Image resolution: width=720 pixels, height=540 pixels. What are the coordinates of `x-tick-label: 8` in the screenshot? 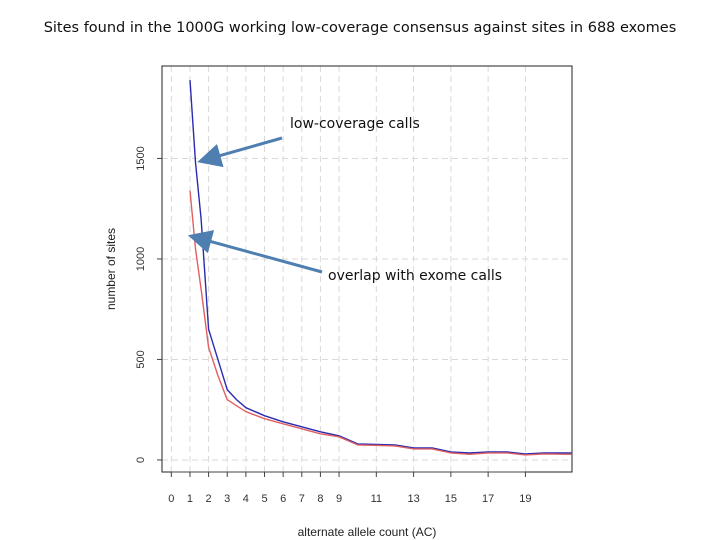 It's located at (320, 499).